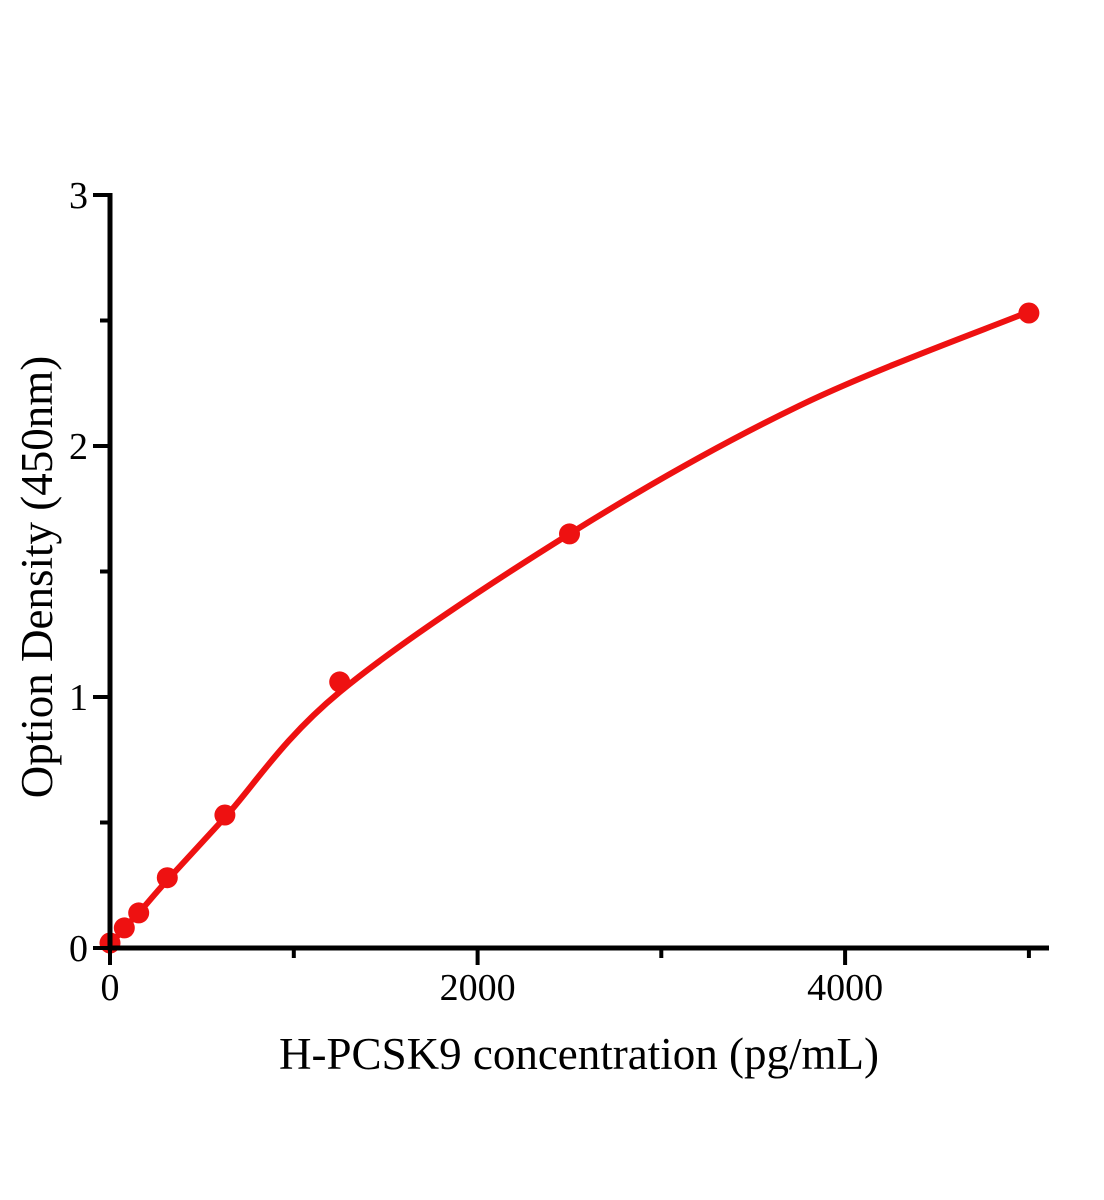 This screenshot has height=1200, width=1104. Describe the element at coordinates (78, 447) in the screenshot. I see `y-tick-label: 2` at that location.